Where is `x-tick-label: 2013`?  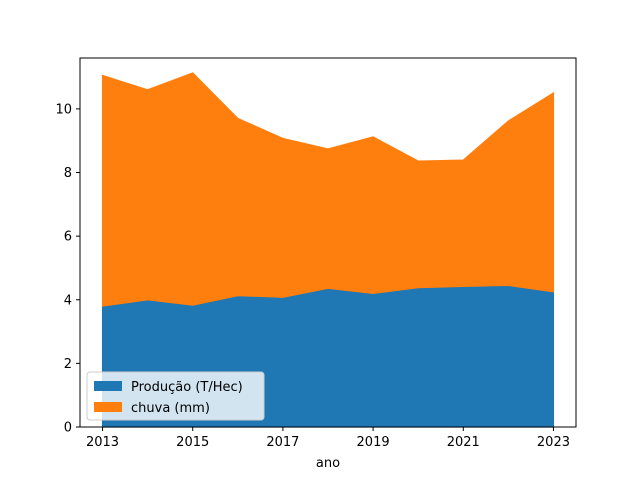
x-tick-label: 2013 is located at coordinates (102, 442).